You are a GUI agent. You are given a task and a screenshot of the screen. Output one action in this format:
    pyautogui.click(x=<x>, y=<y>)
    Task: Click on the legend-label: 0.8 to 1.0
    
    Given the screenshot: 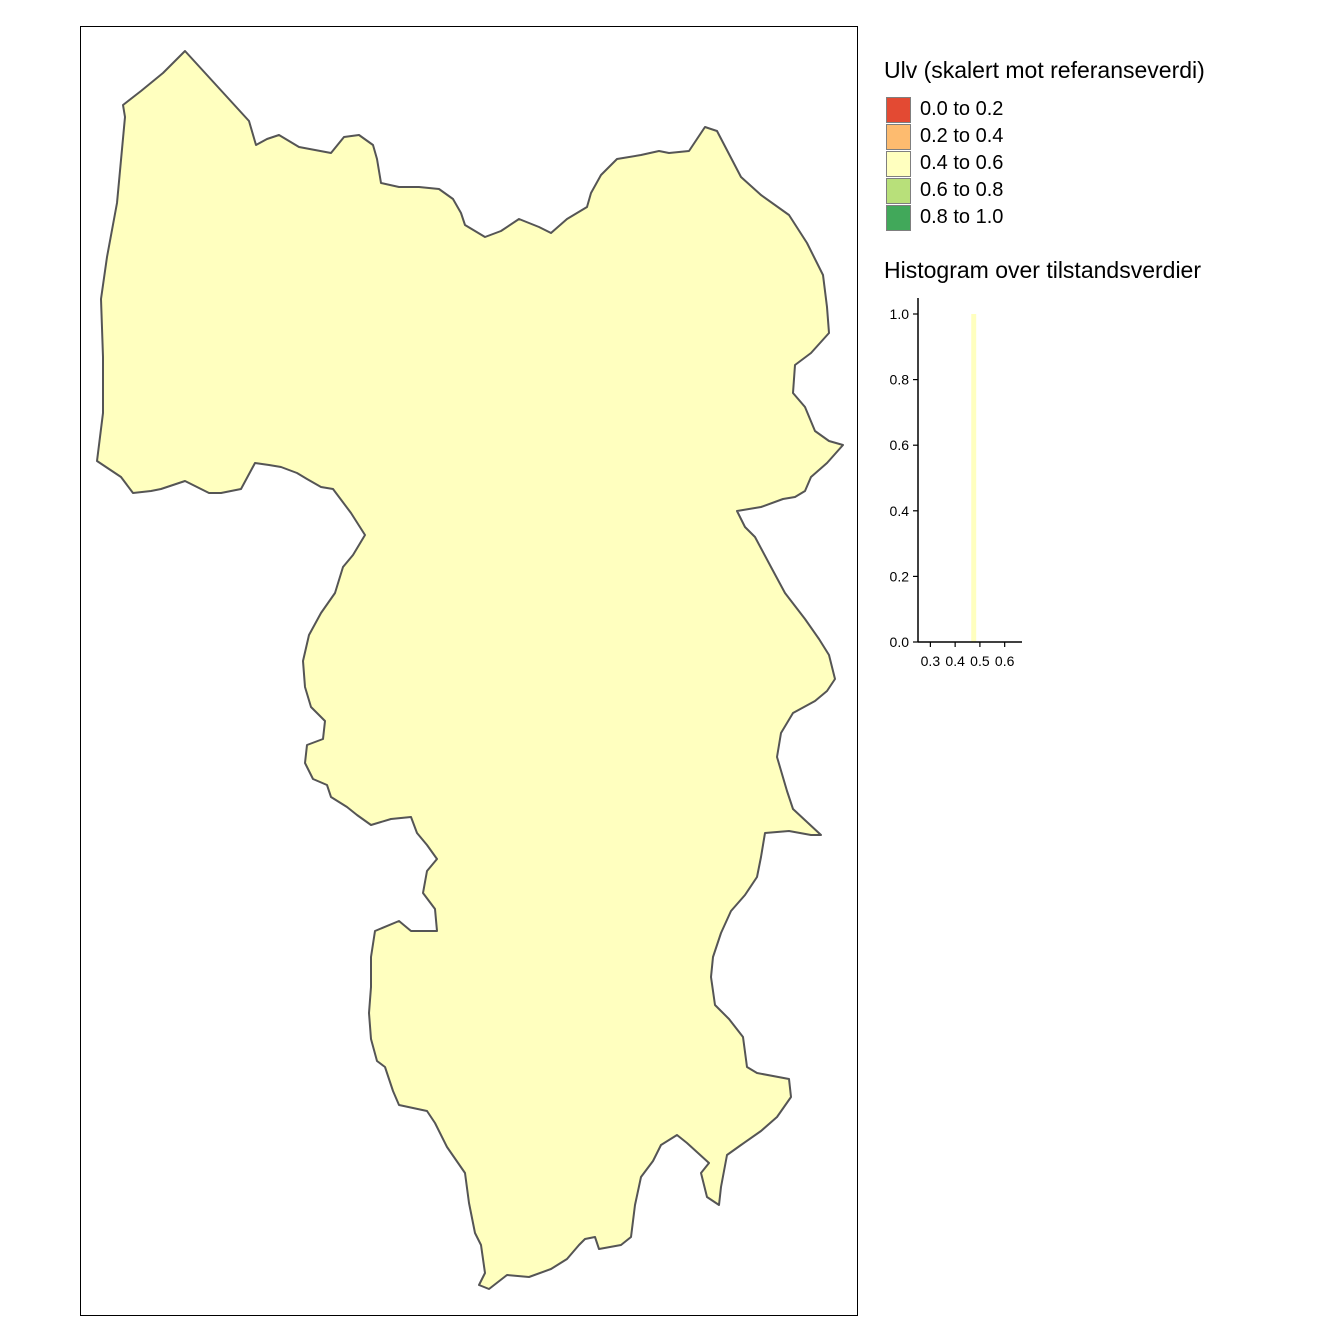 What is the action you would take?
    pyautogui.click(x=962, y=217)
    